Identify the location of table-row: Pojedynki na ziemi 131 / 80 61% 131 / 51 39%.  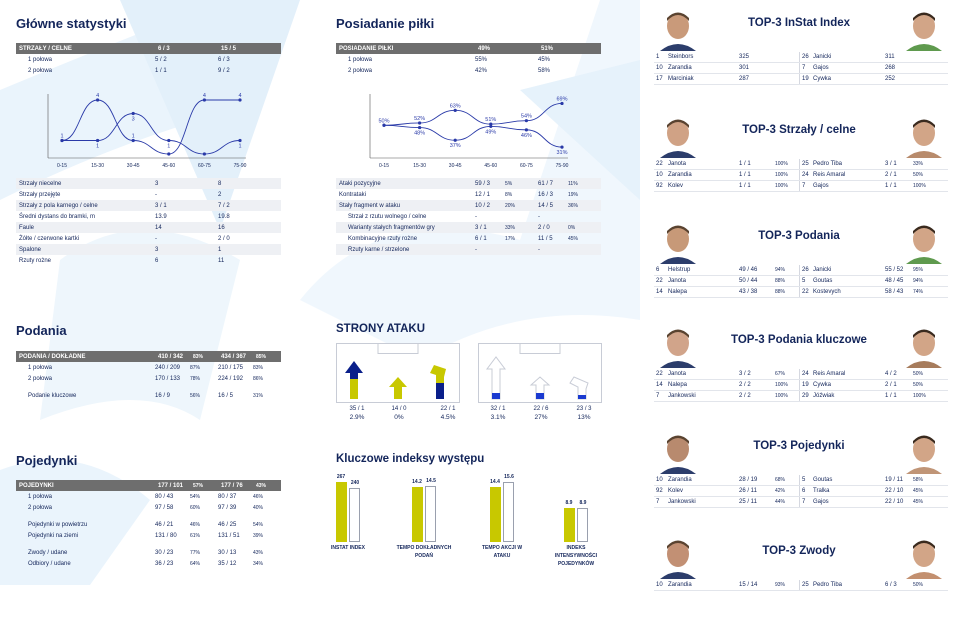
(148, 535).